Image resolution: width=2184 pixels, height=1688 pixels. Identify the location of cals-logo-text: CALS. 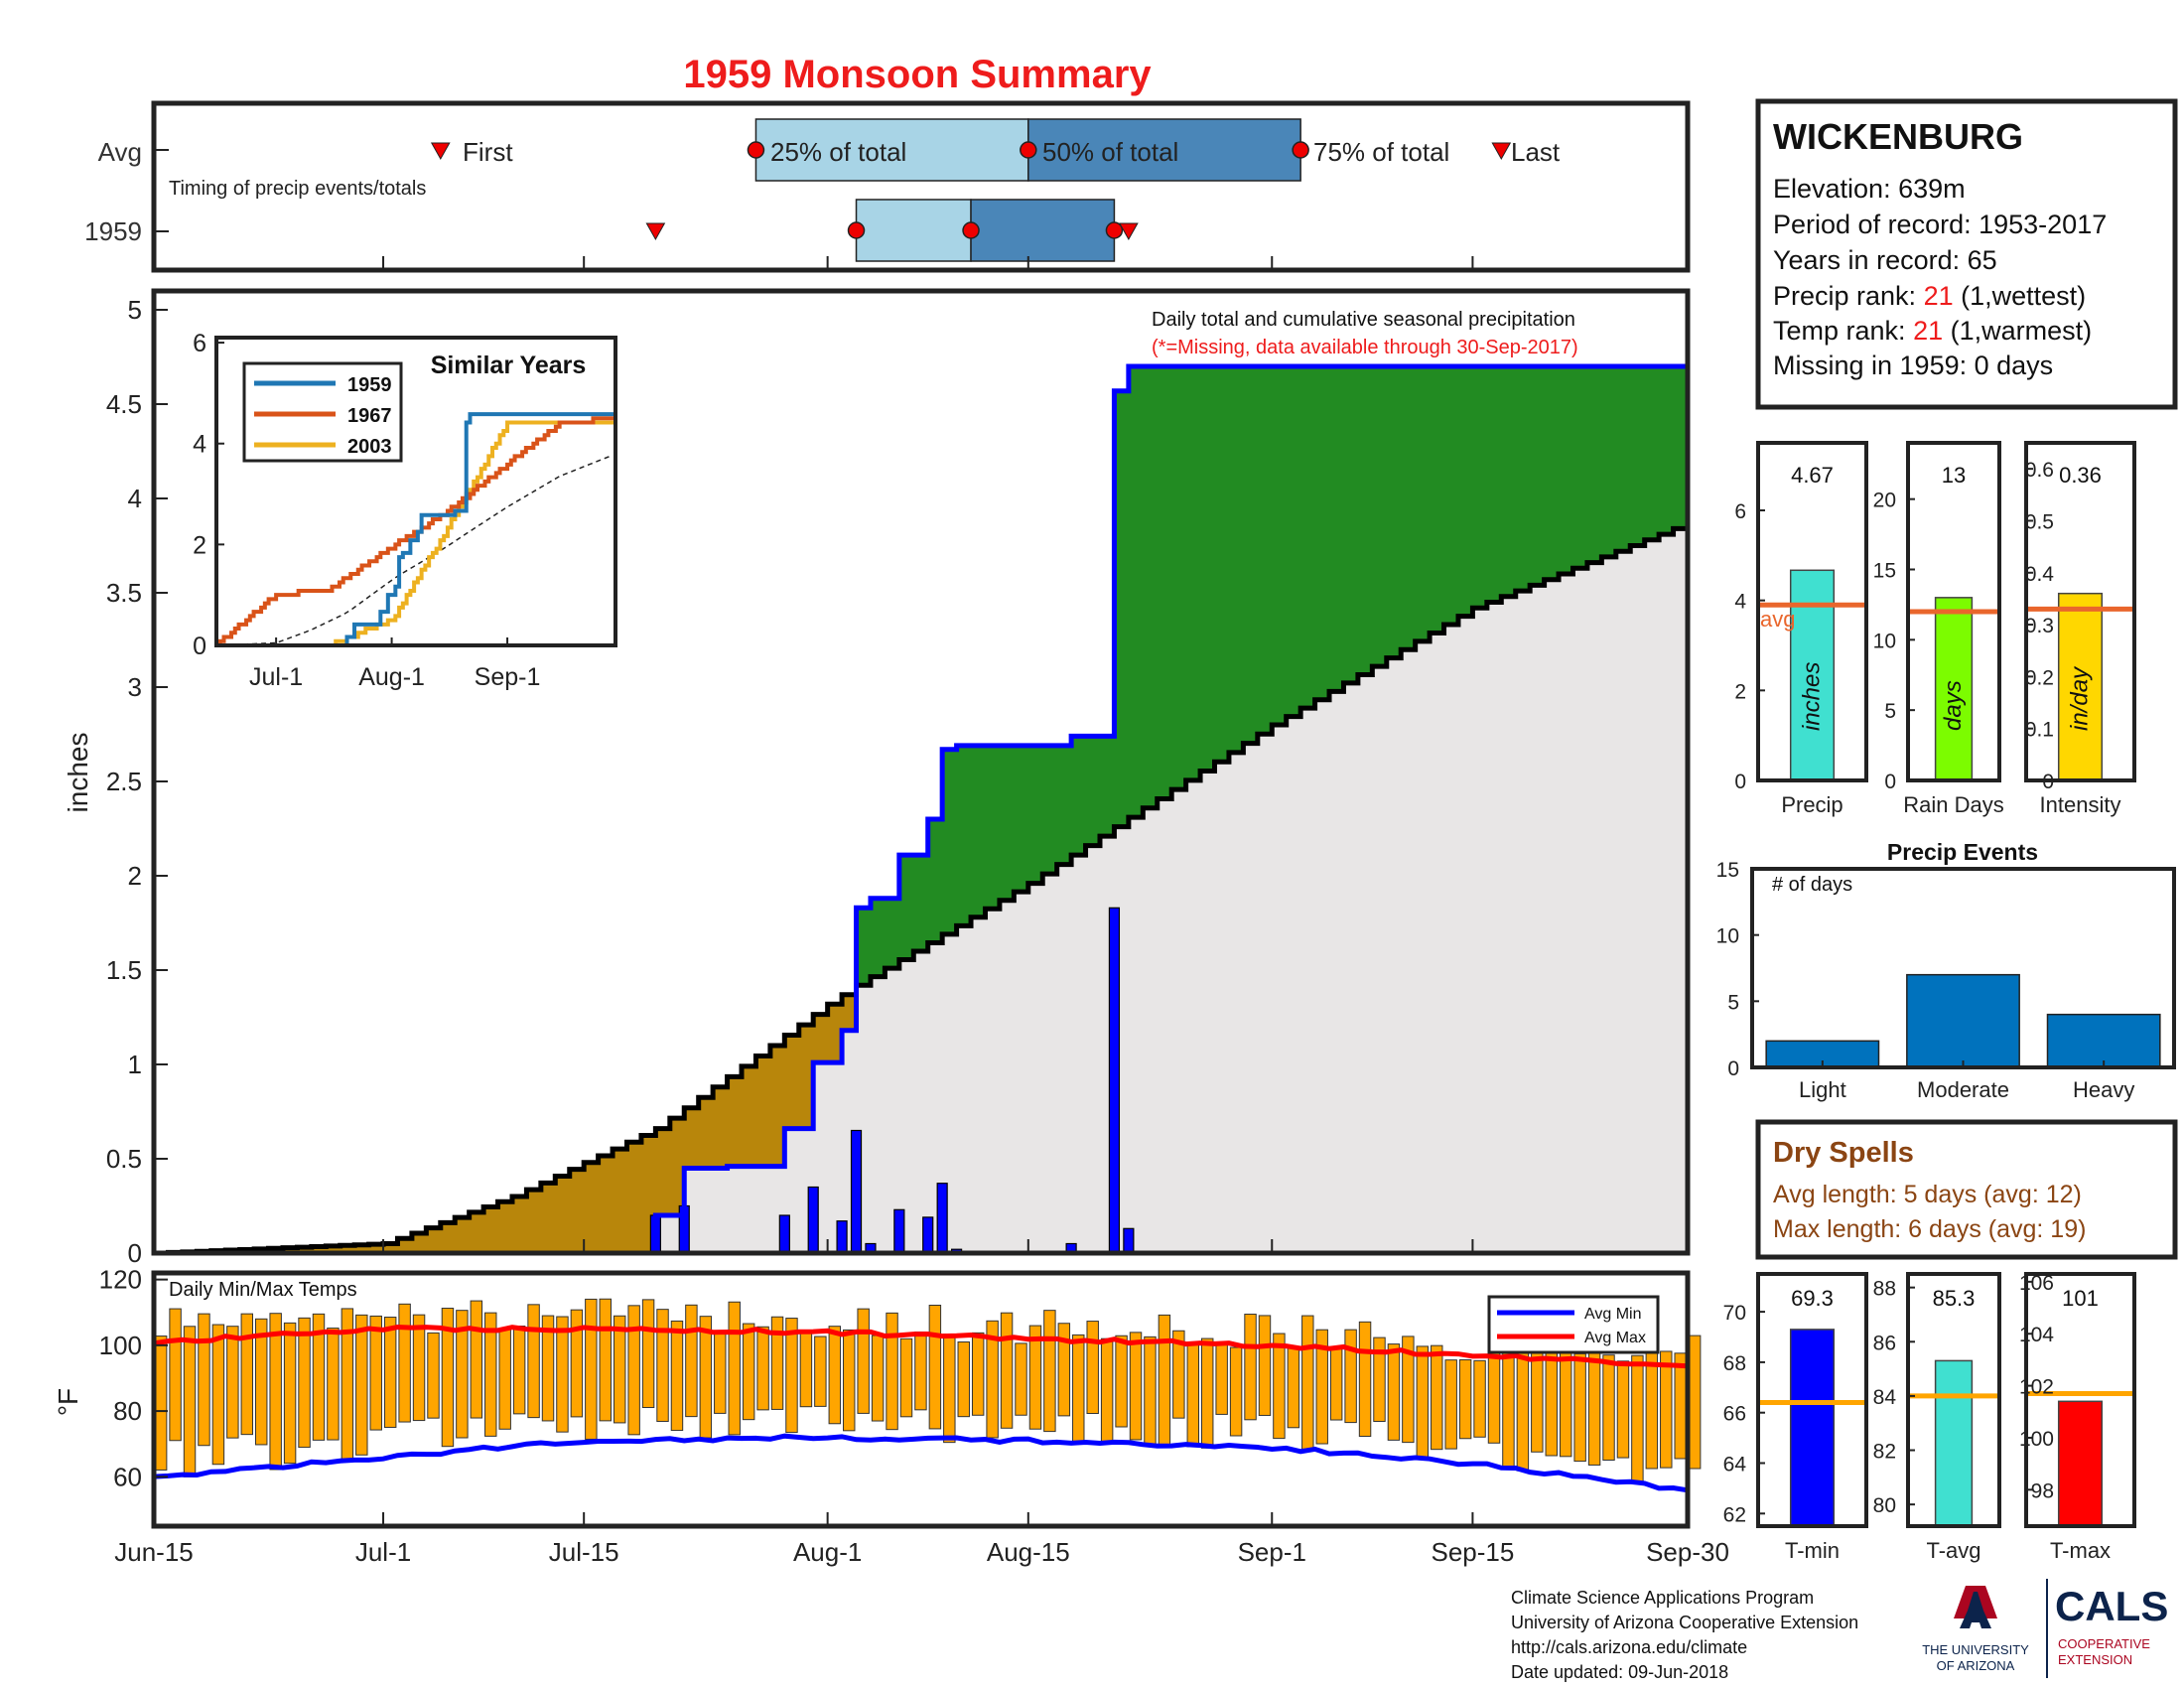
(2111, 1606).